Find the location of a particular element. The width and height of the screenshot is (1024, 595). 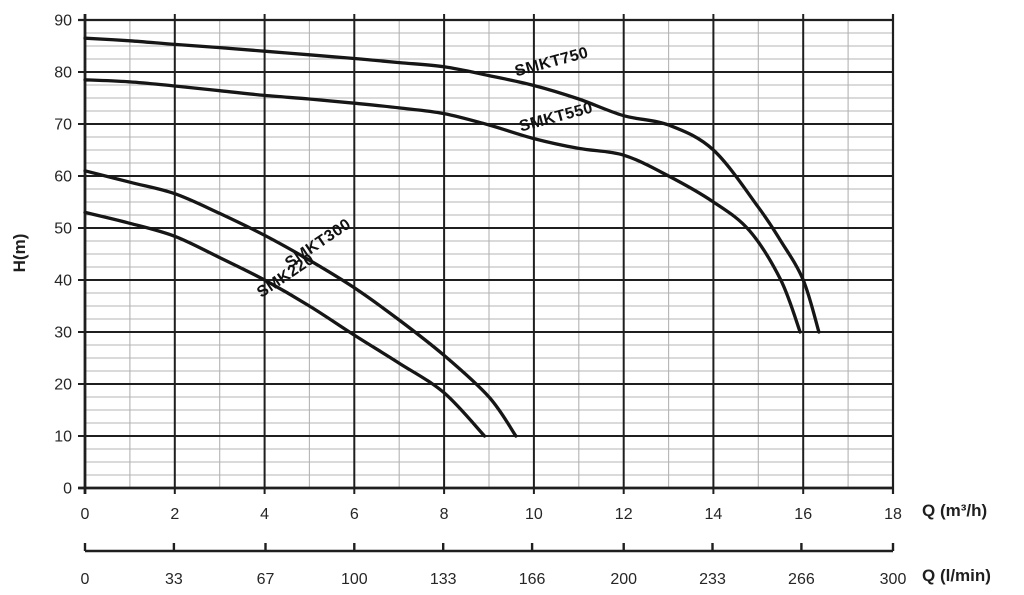

x-tick-label: 10 is located at coordinates (534, 514).